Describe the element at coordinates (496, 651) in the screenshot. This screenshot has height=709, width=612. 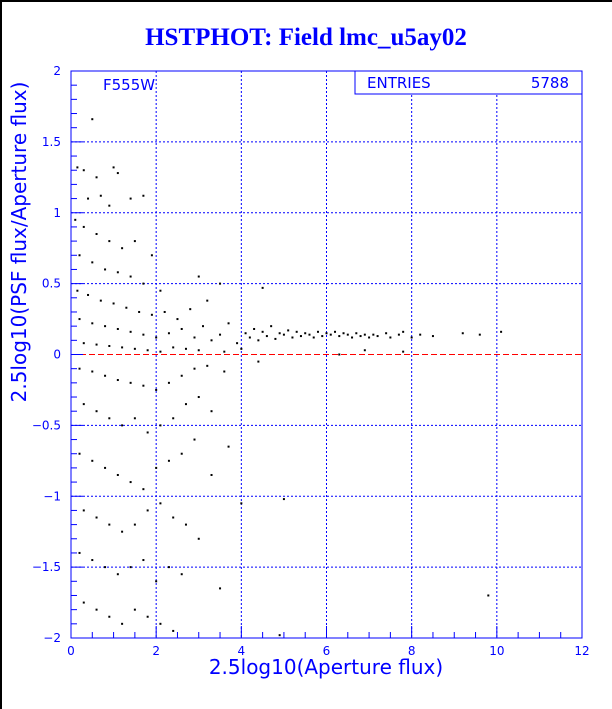
I see `x-tick-label: 10` at that location.